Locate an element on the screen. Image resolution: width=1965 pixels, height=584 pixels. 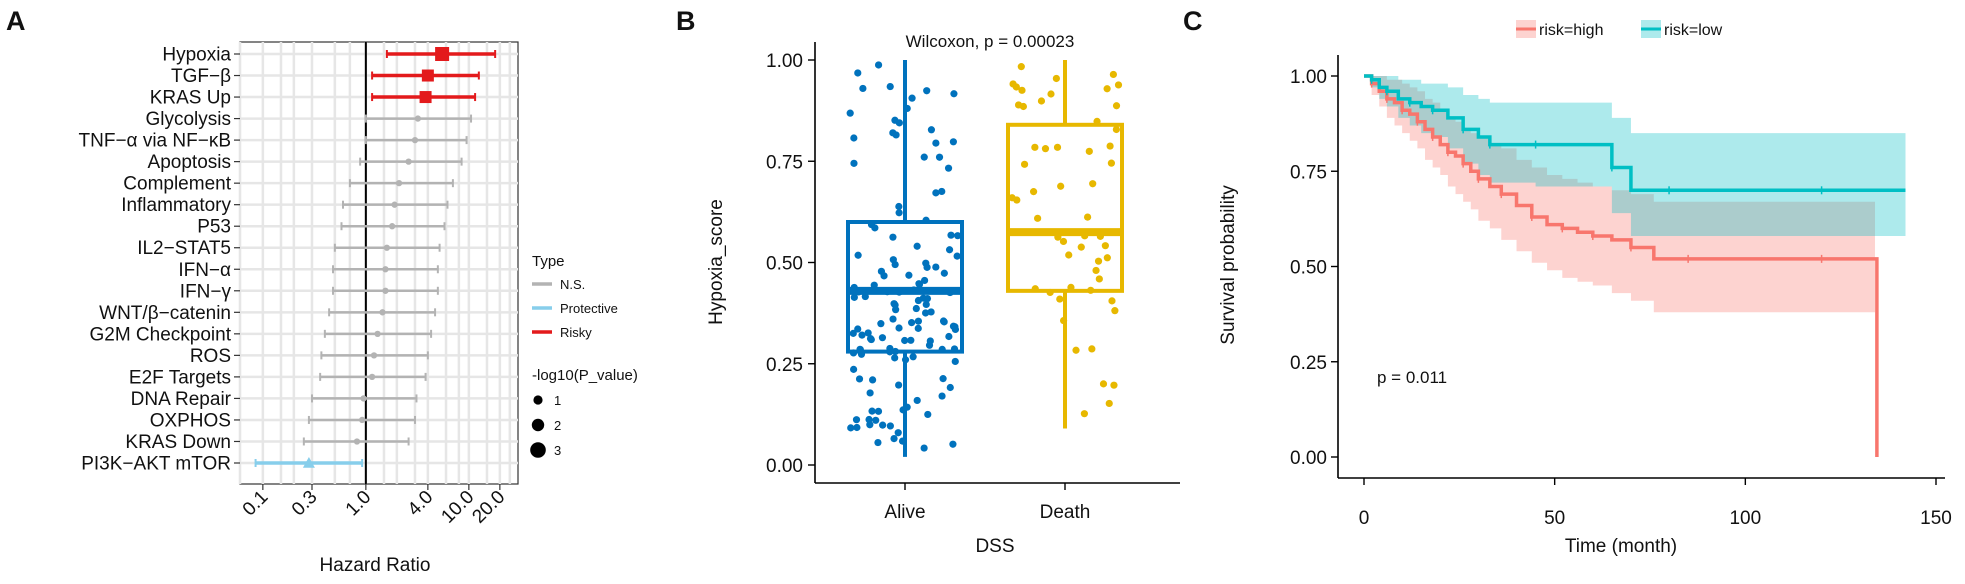
panel-label-c: C is located at coordinates (1193, 21).